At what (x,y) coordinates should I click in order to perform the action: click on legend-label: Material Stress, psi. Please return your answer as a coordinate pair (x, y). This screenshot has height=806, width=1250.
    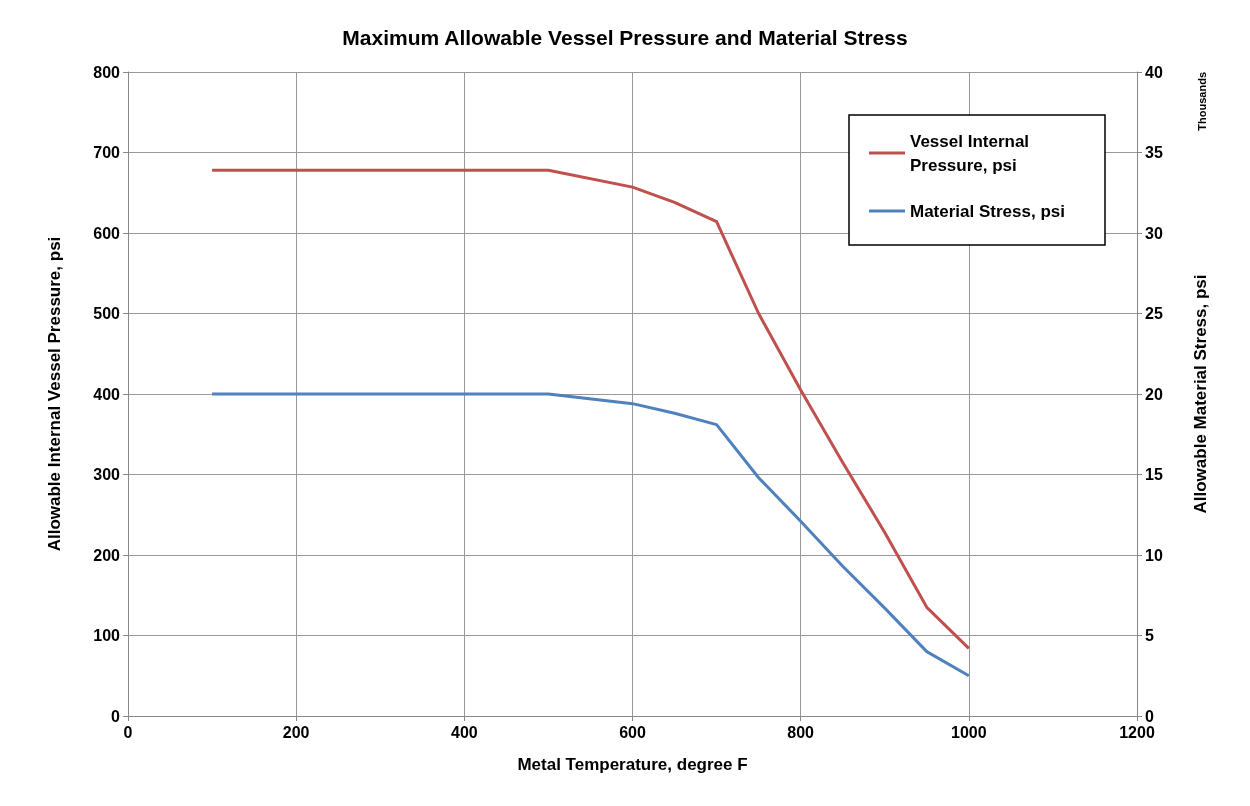
    Looking at the image, I should click on (987, 211).